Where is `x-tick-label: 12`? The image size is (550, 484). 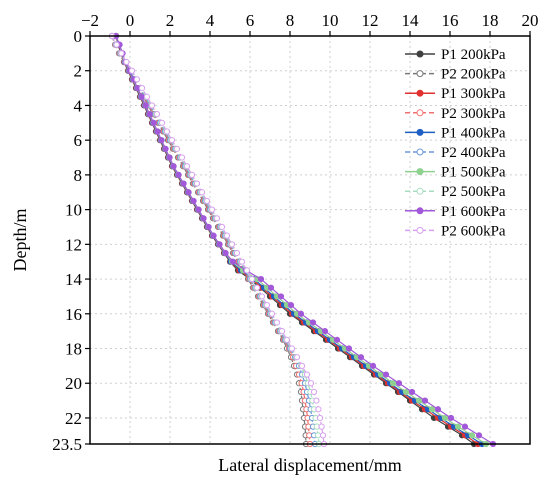
x-tick-label: 12 is located at coordinates (370, 20).